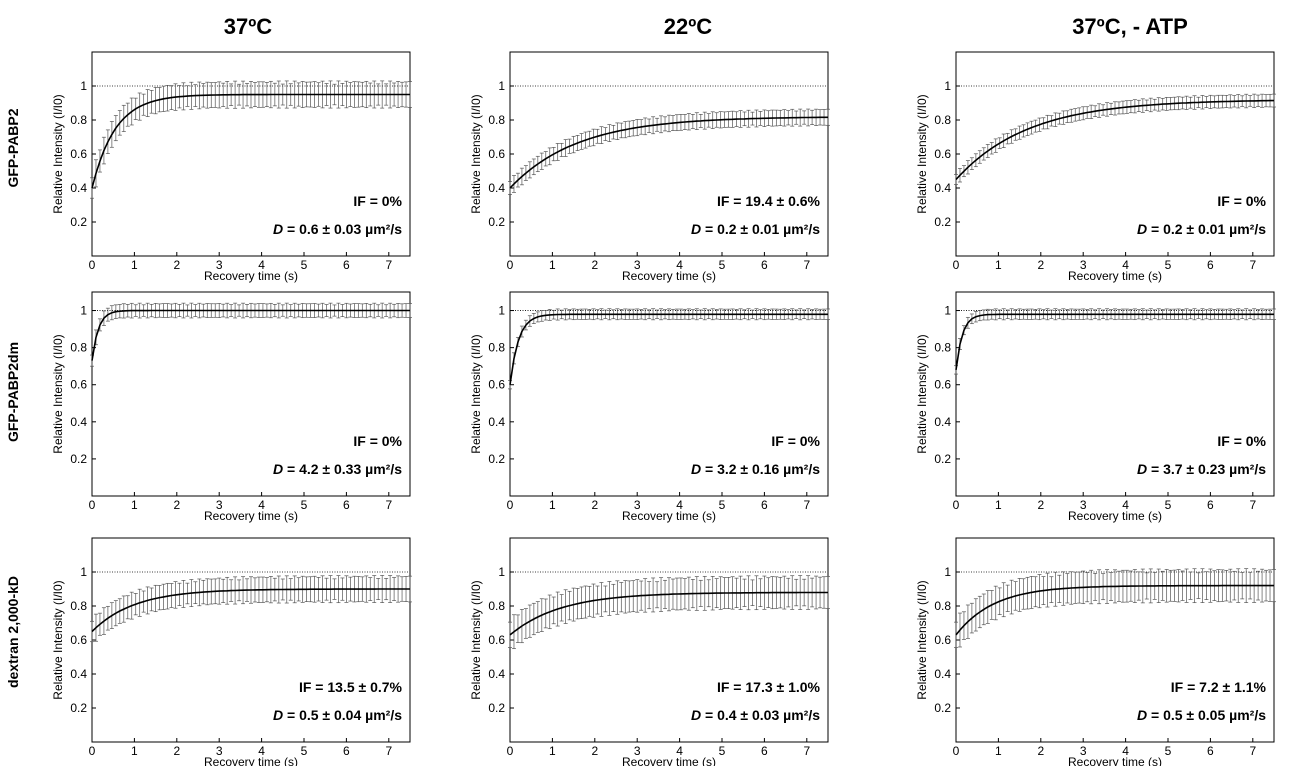 The image size is (1304, 771). Describe the element at coordinates (760, 469) in the screenshot. I see `diffusion-value: = 3.2 ± 0.16 µm²/s` at that location.